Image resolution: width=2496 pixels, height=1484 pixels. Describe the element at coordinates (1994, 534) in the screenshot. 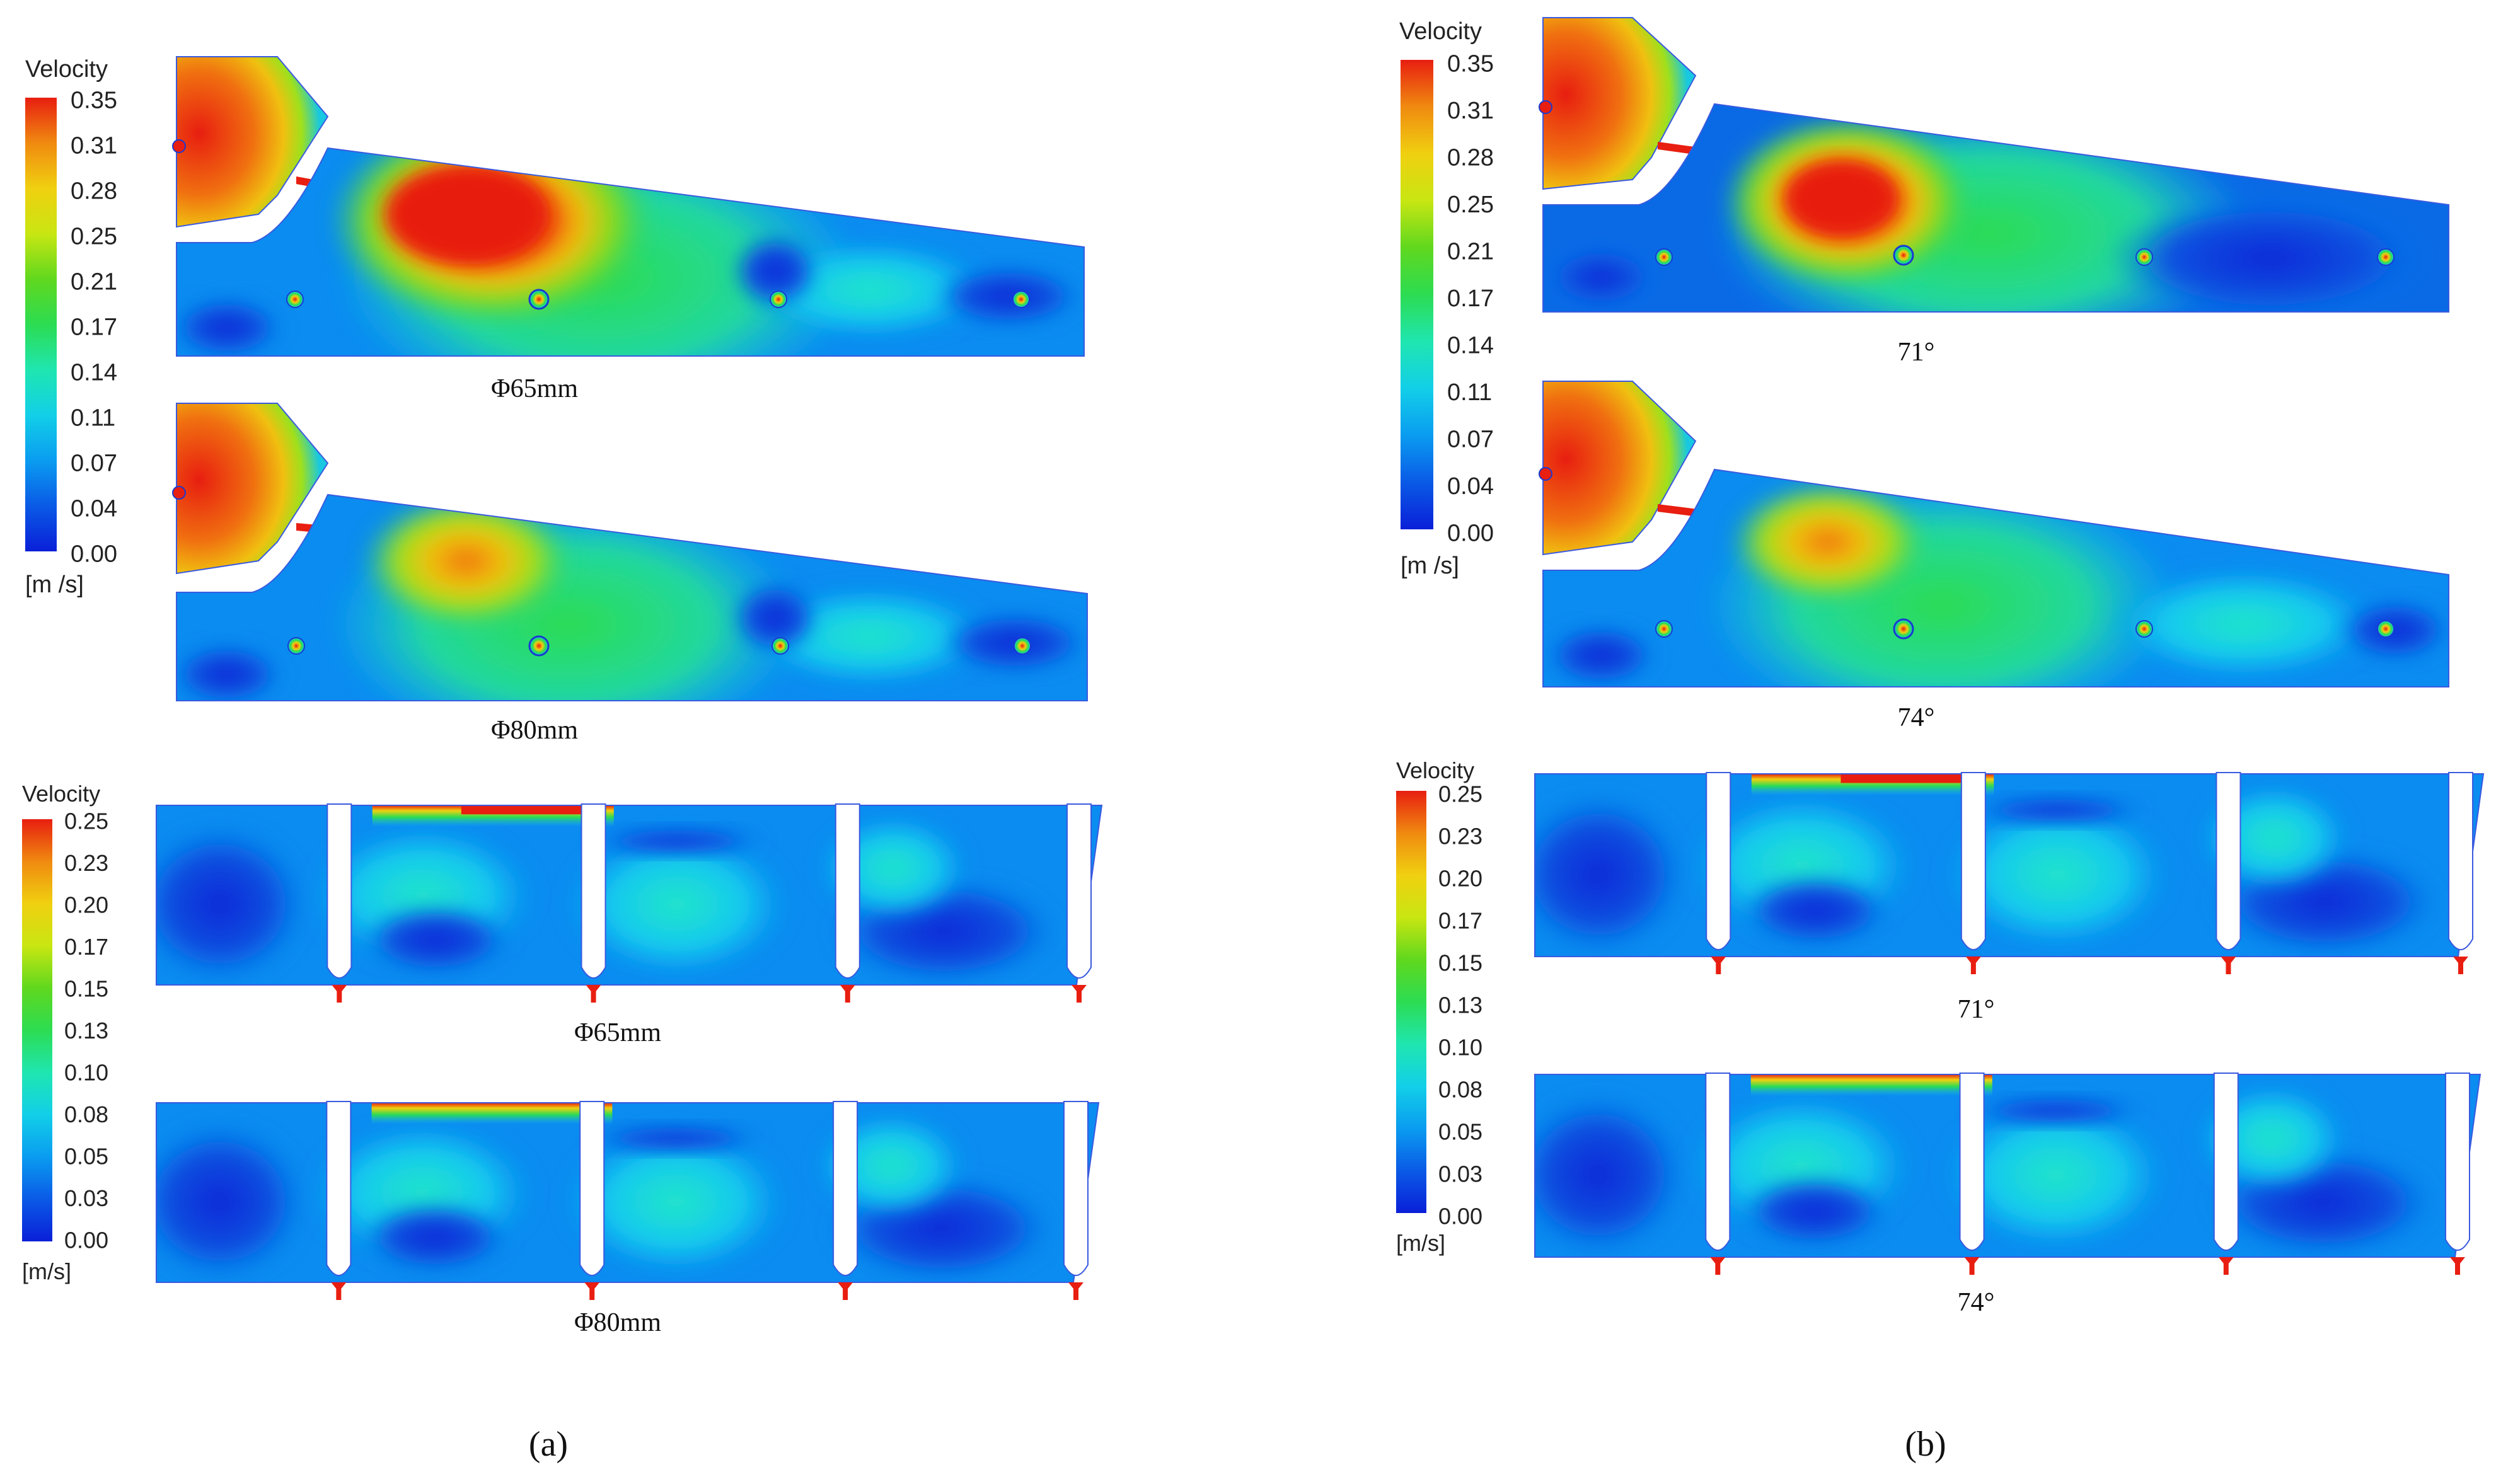

I see `contour-top-b2` at that location.